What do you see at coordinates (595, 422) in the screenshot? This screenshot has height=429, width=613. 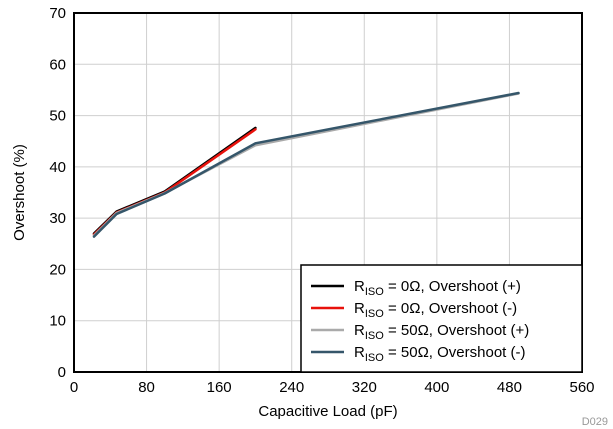 I see `figure-code: D029` at bounding box center [595, 422].